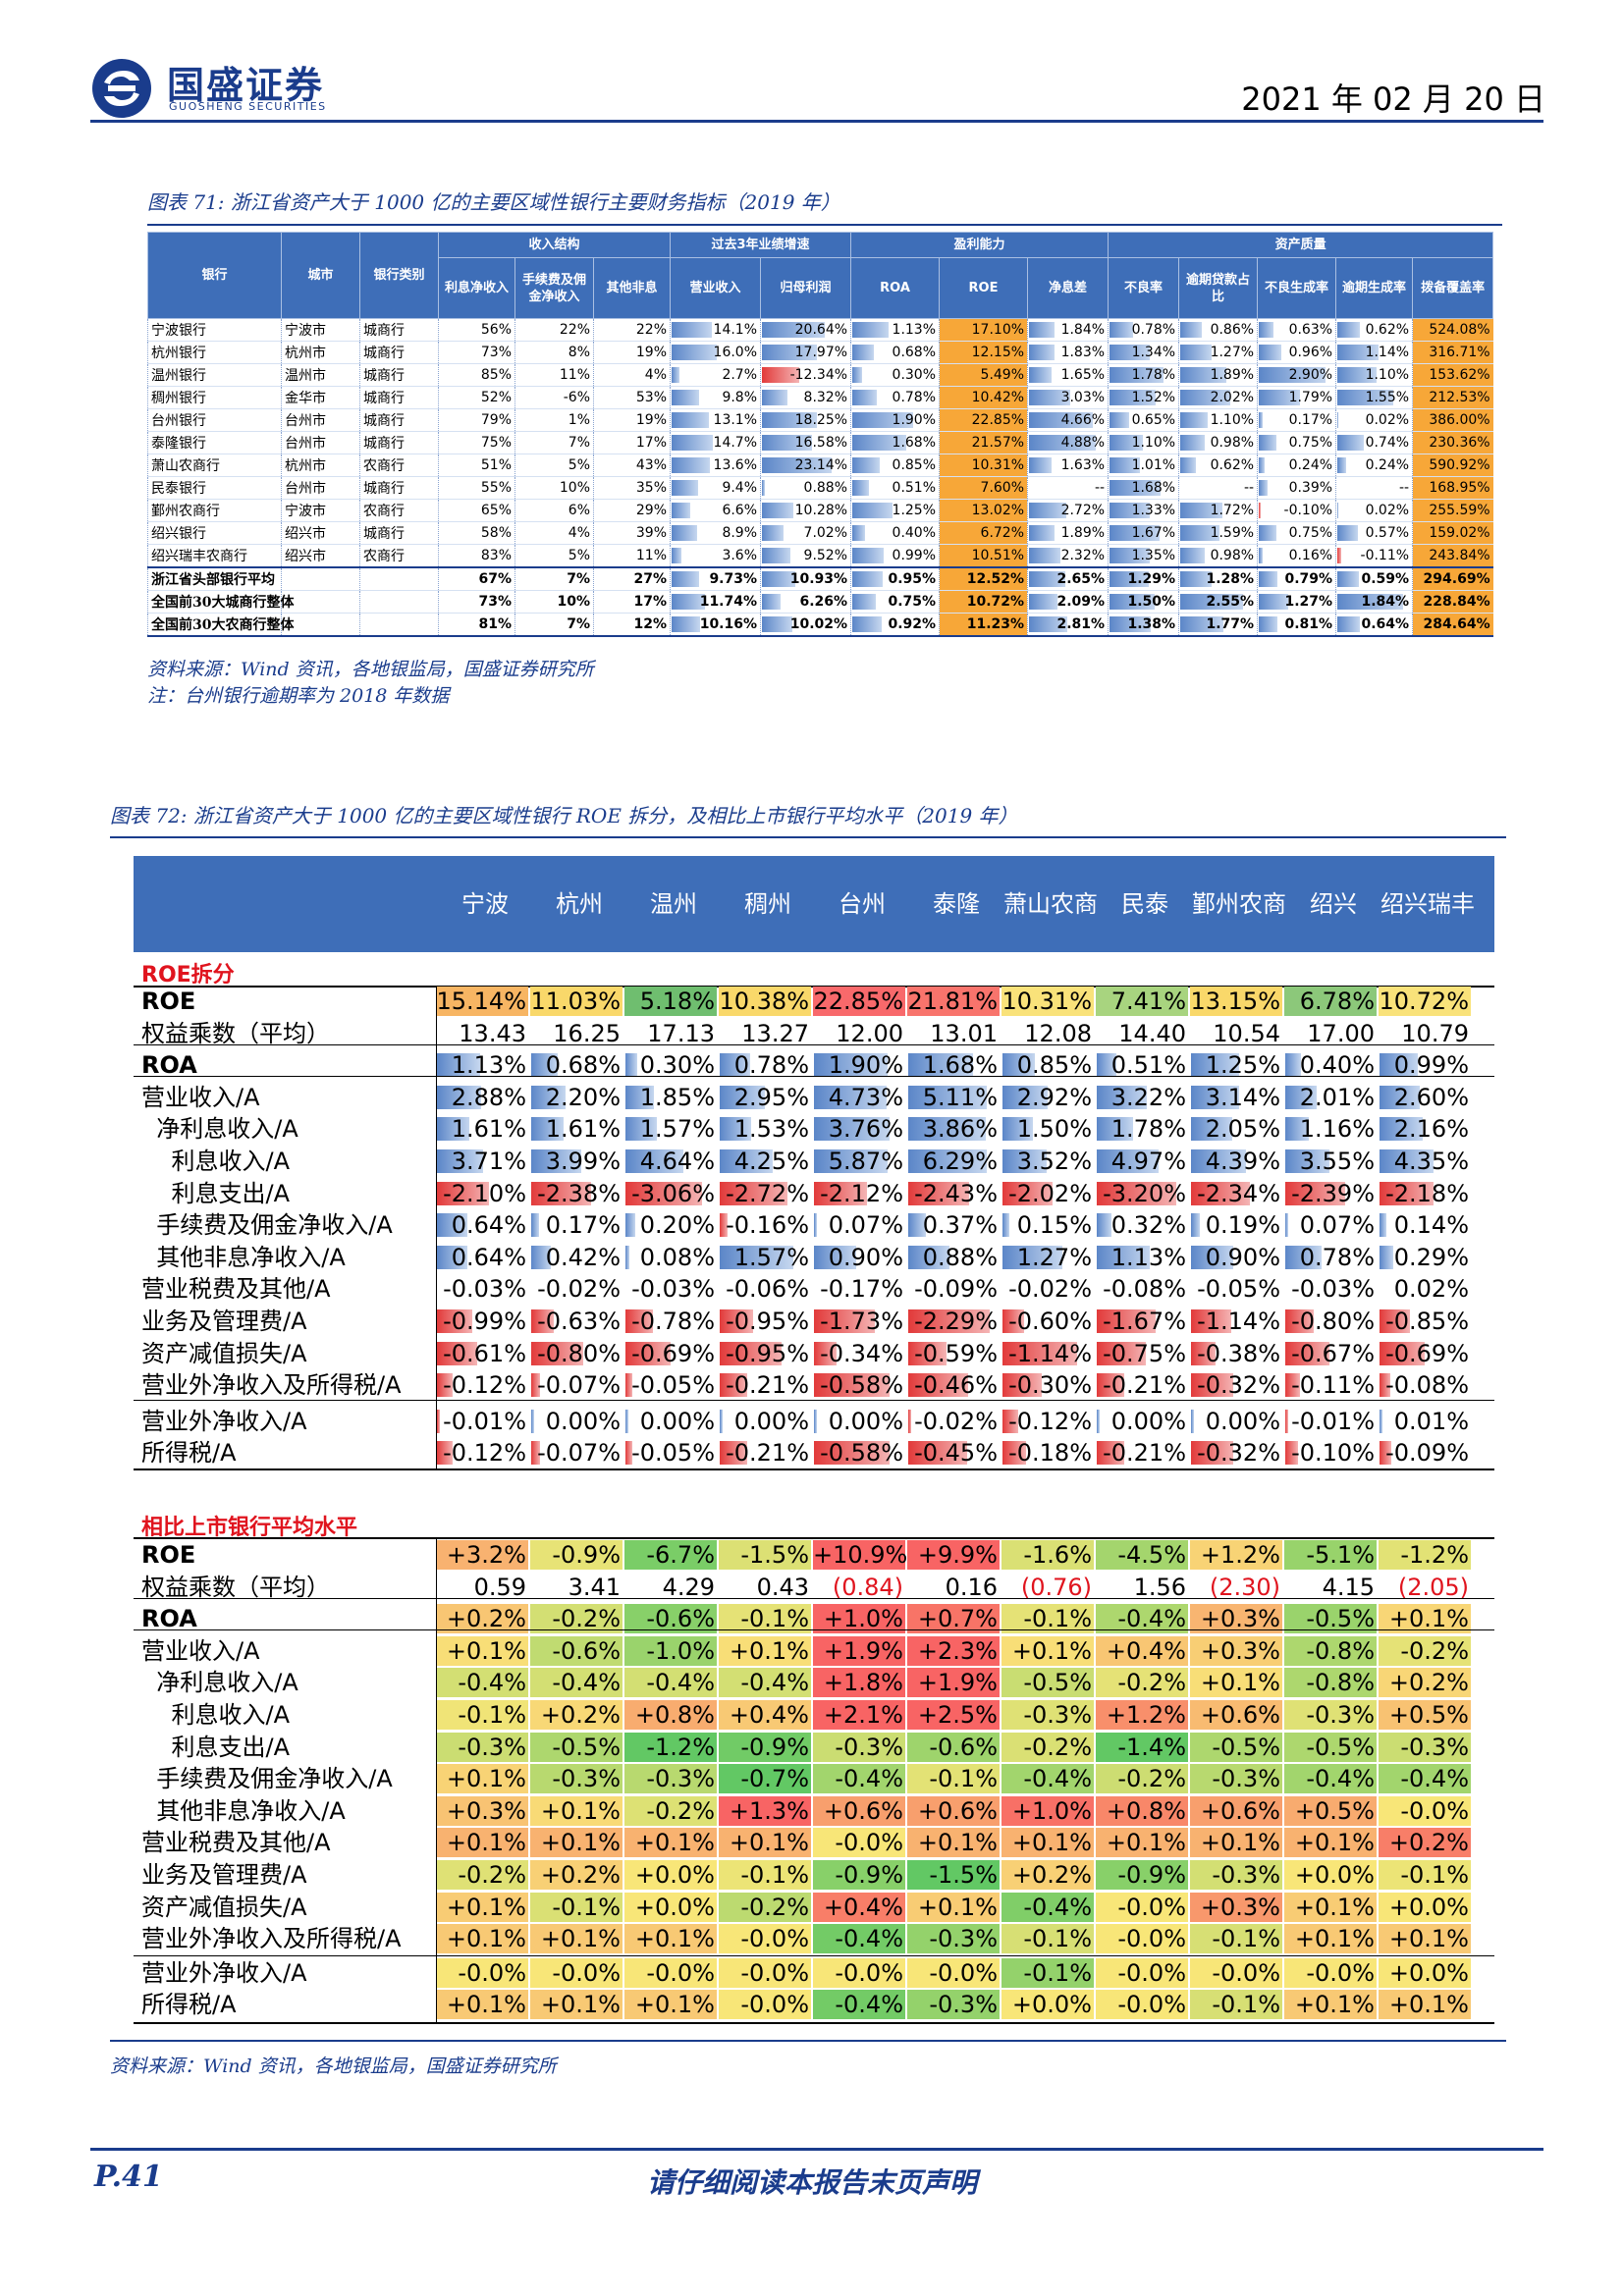 This screenshot has width=1624, height=2296. Describe the element at coordinates (1068, 465) in the screenshot. I see `table-cell: 1.63%` at that location.